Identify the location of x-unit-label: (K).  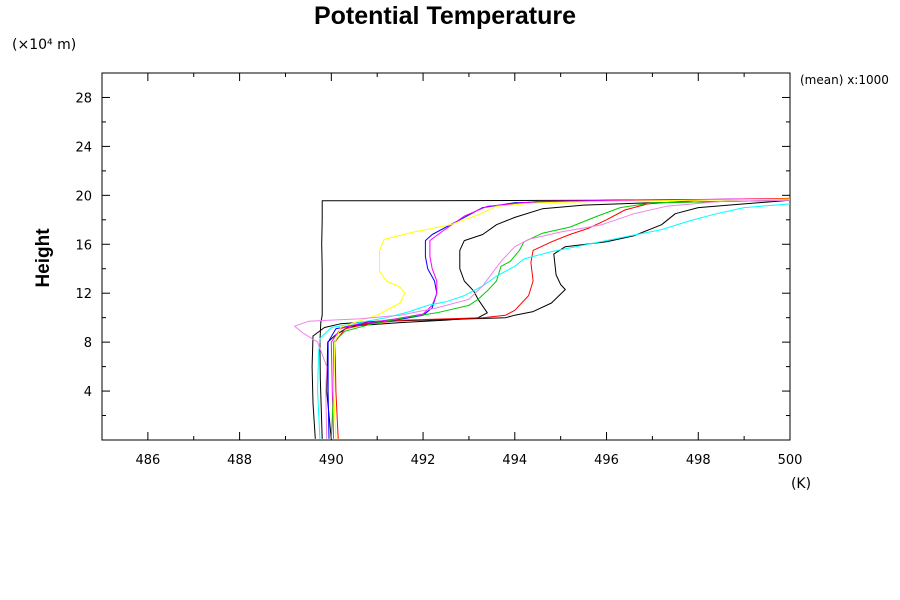
(801, 484).